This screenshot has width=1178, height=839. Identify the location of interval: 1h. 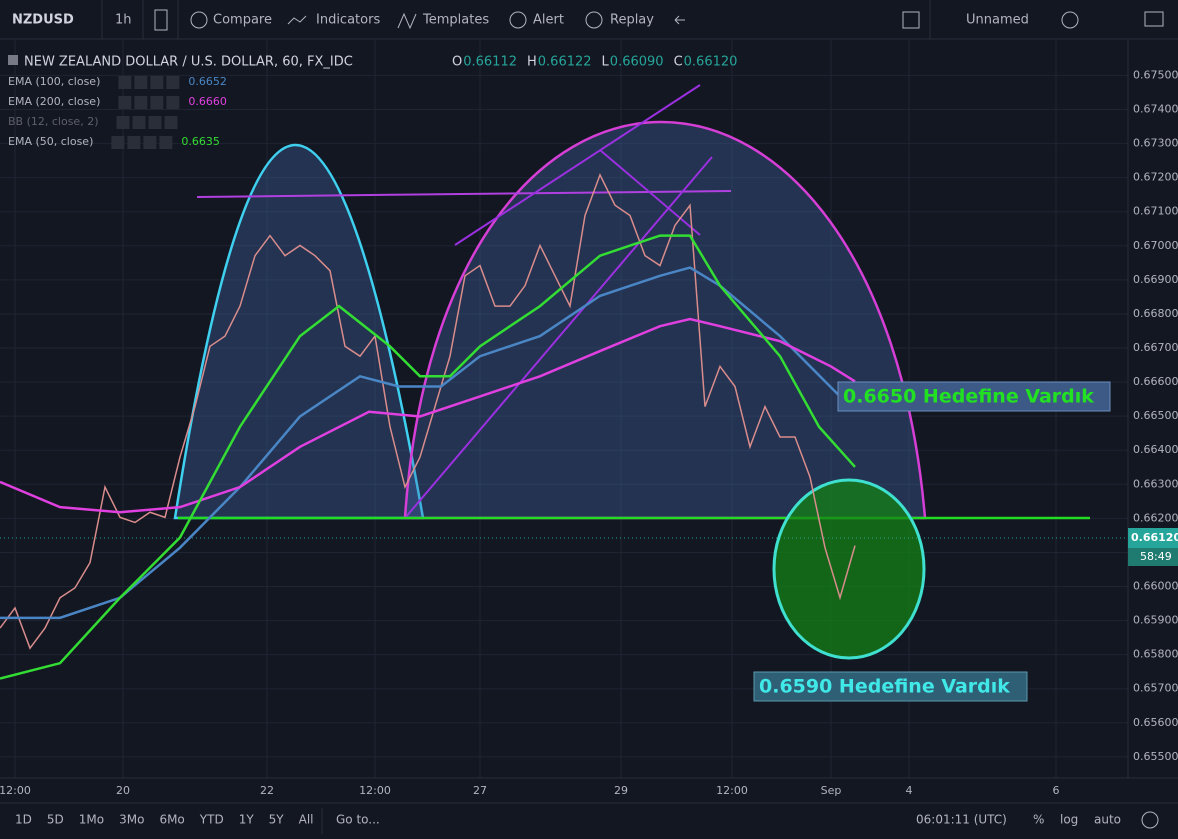
(123, 20).